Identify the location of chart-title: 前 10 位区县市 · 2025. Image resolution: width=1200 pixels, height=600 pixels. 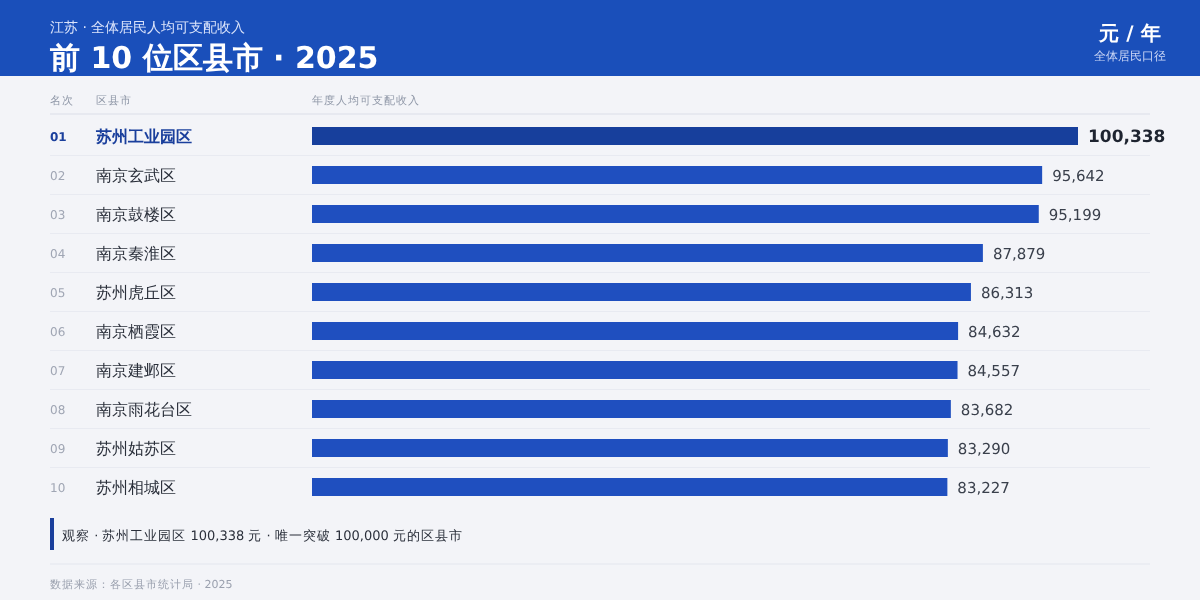
(213, 58).